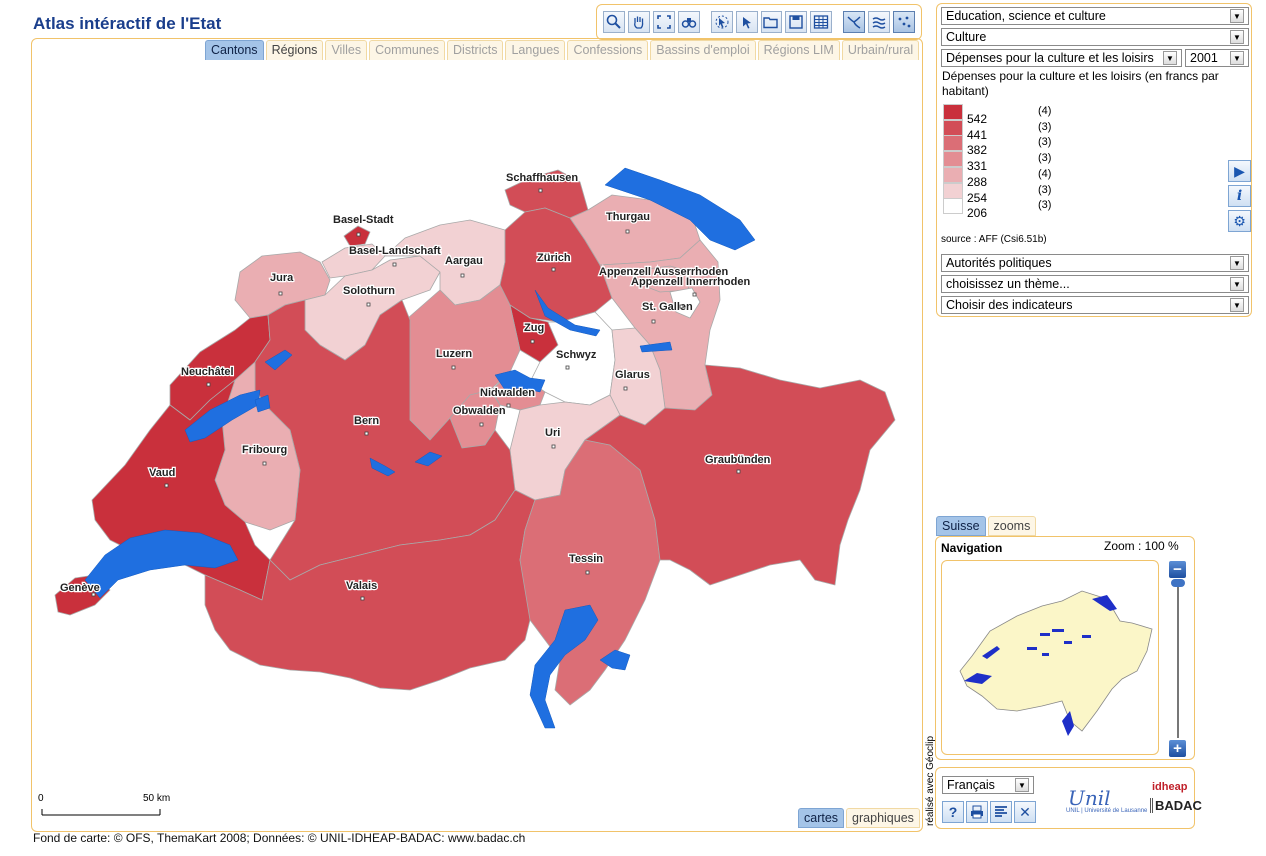 This screenshot has width=1266, height=856. What do you see at coordinates (80, 588) in the screenshot?
I see `label-geneve: Genève` at bounding box center [80, 588].